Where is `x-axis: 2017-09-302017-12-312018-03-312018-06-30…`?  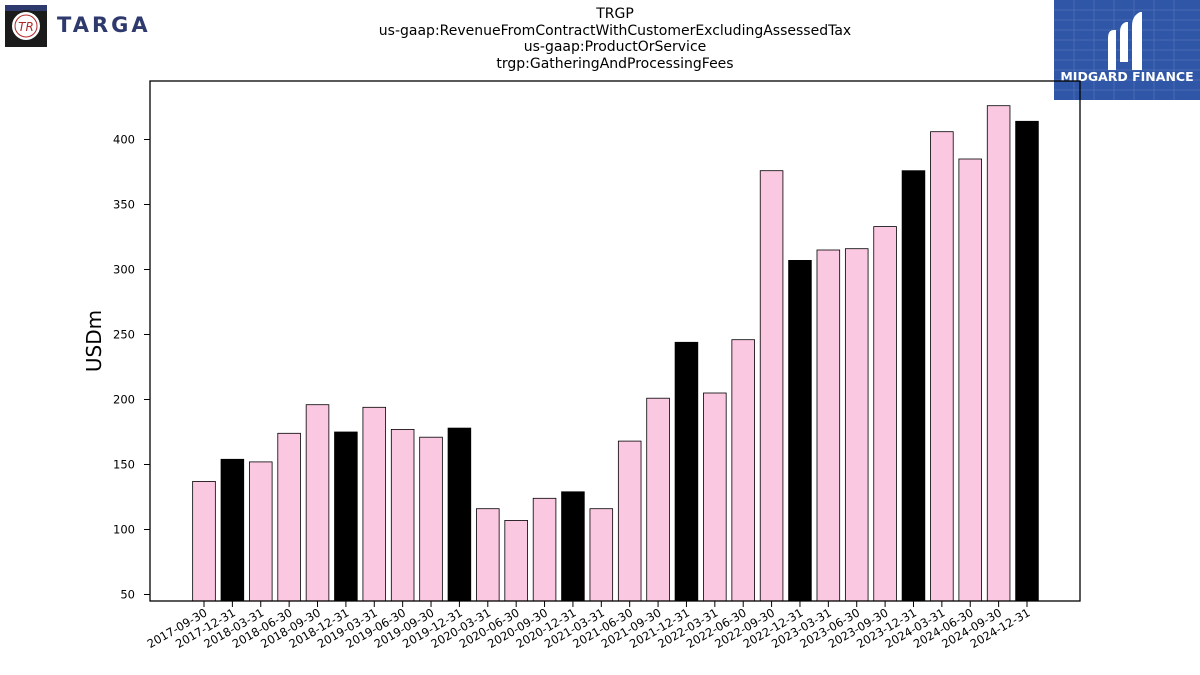
x-axis: 2017-09-302017-12-312018-03-312018-06-30… is located at coordinates (589, 626).